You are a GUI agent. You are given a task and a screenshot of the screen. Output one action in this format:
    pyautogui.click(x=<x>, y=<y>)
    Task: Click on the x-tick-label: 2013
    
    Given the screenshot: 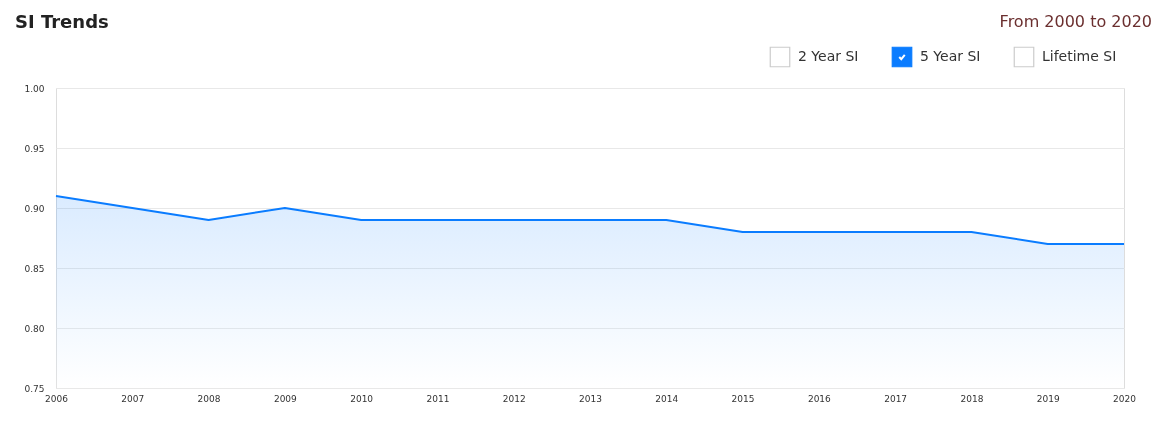 What is the action you would take?
    pyautogui.click(x=590, y=398)
    